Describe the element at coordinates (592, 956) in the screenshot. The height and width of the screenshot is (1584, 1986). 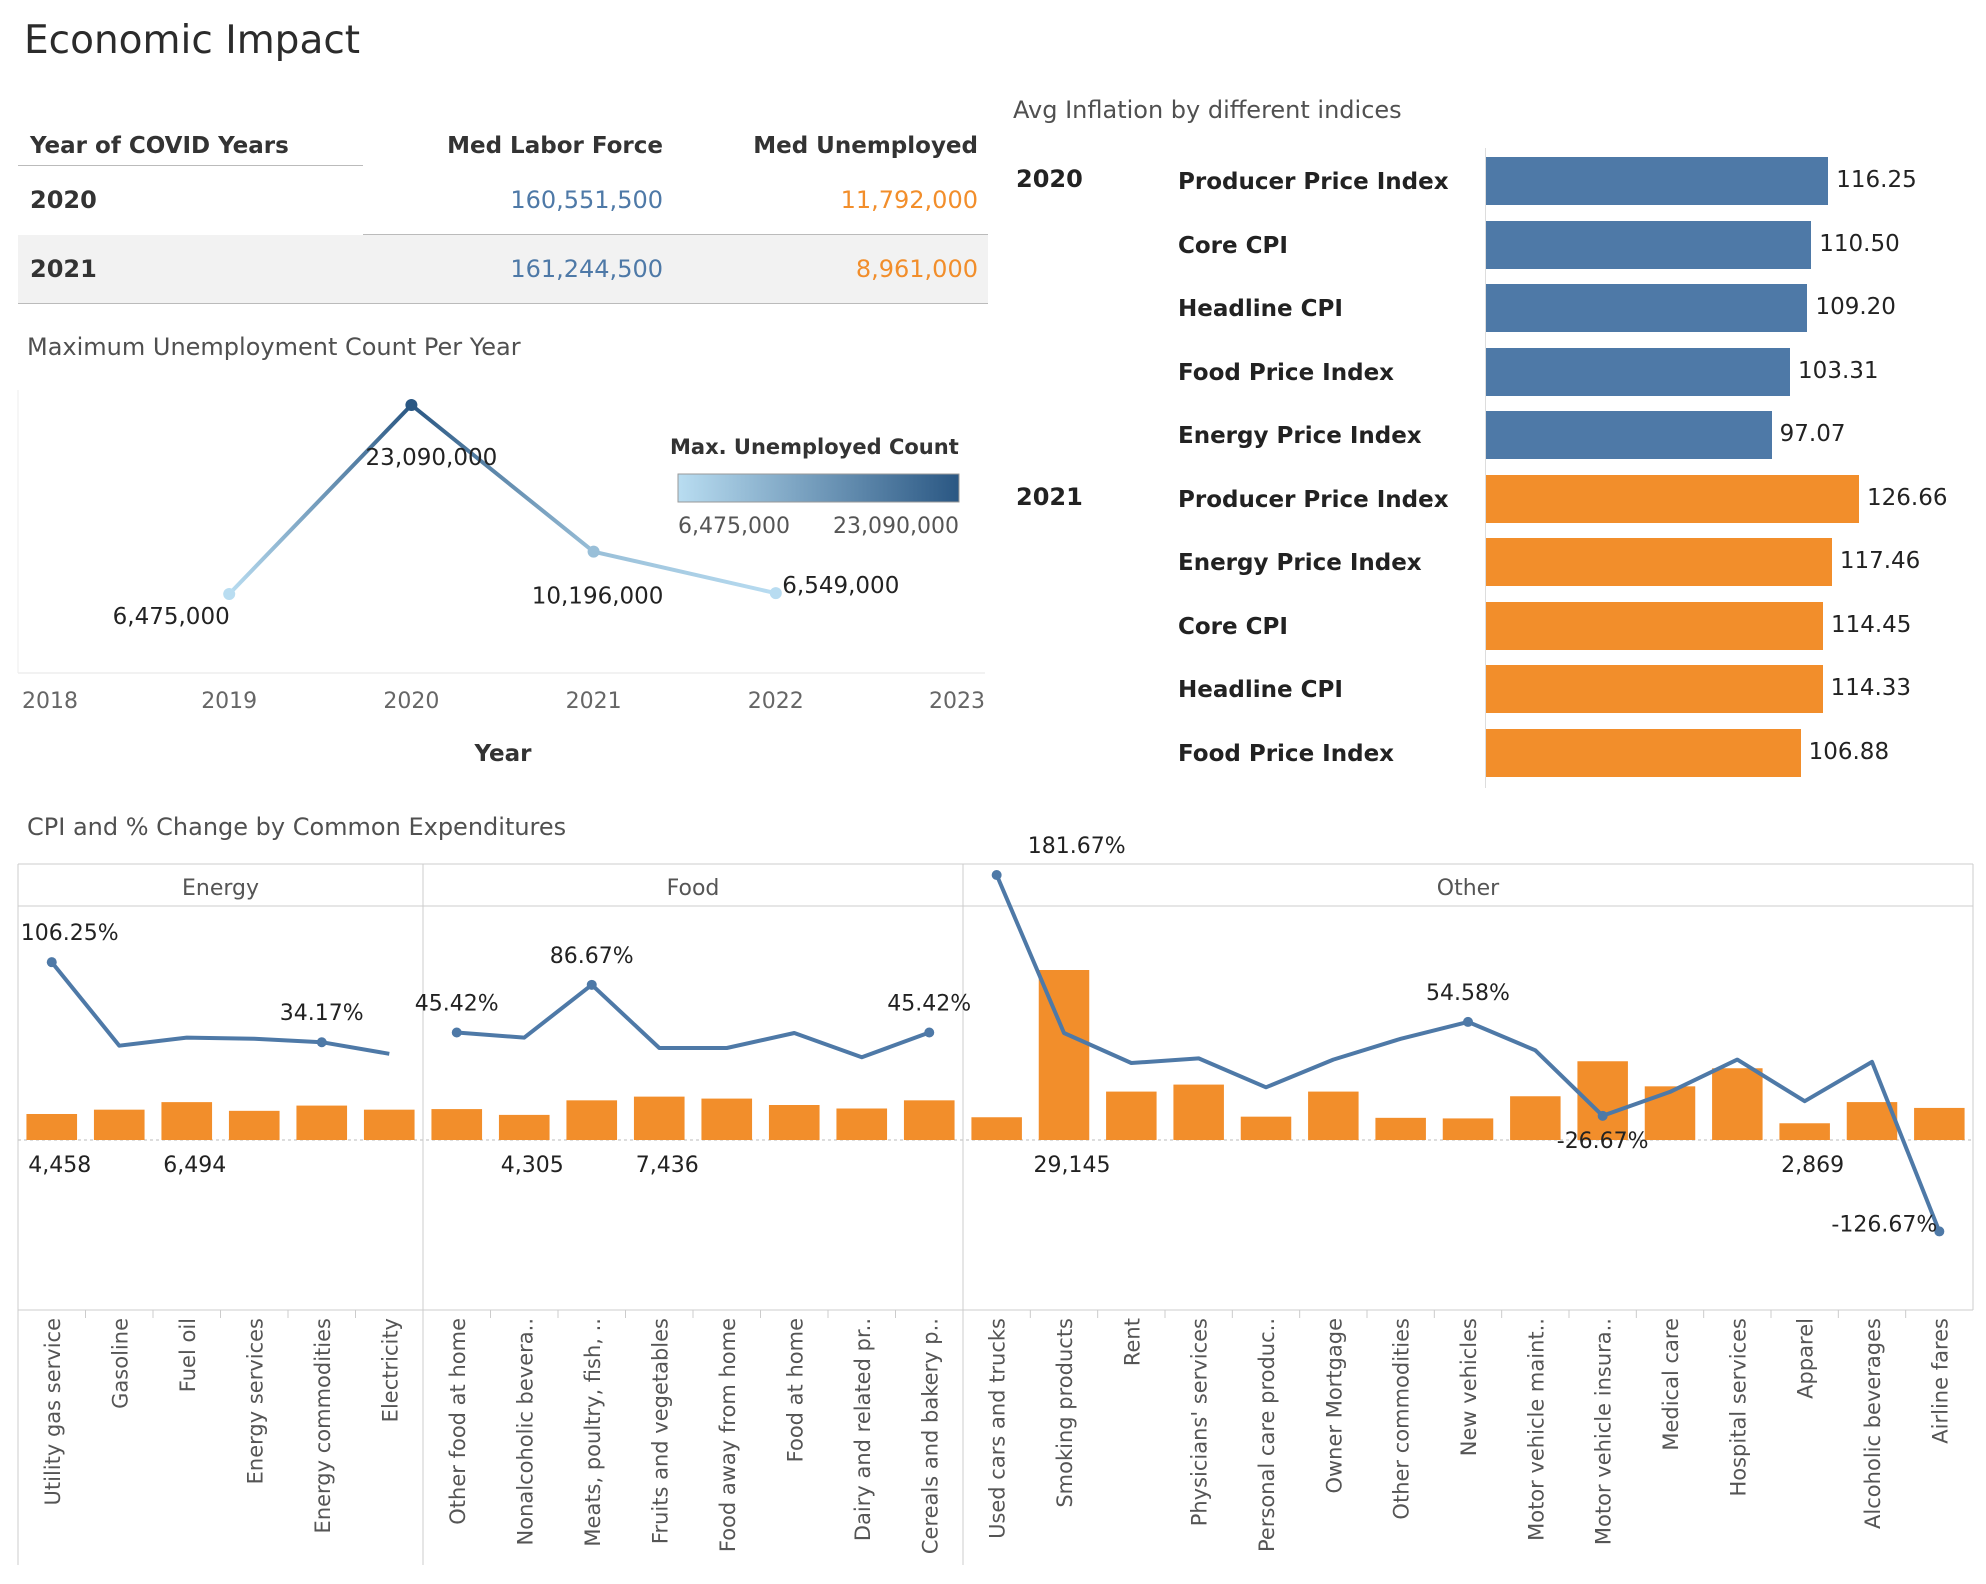
I see `pct-data-label: 86.67%` at that location.